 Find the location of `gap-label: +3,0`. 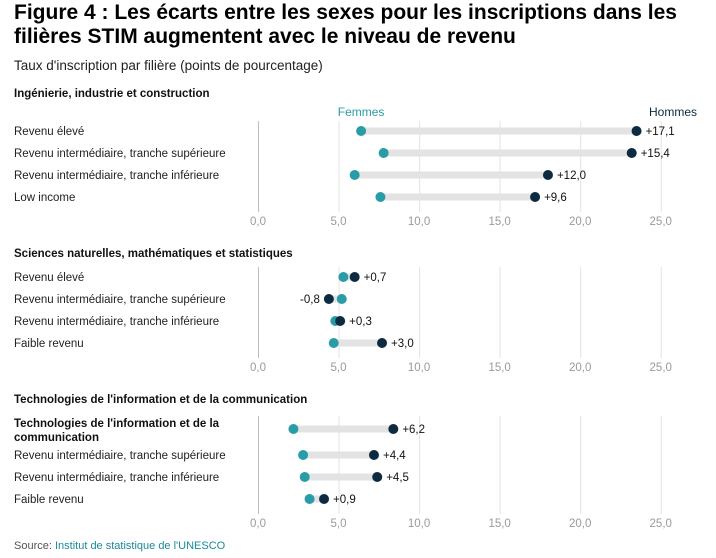

gap-label: +3,0 is located at coordinates (402, 344).